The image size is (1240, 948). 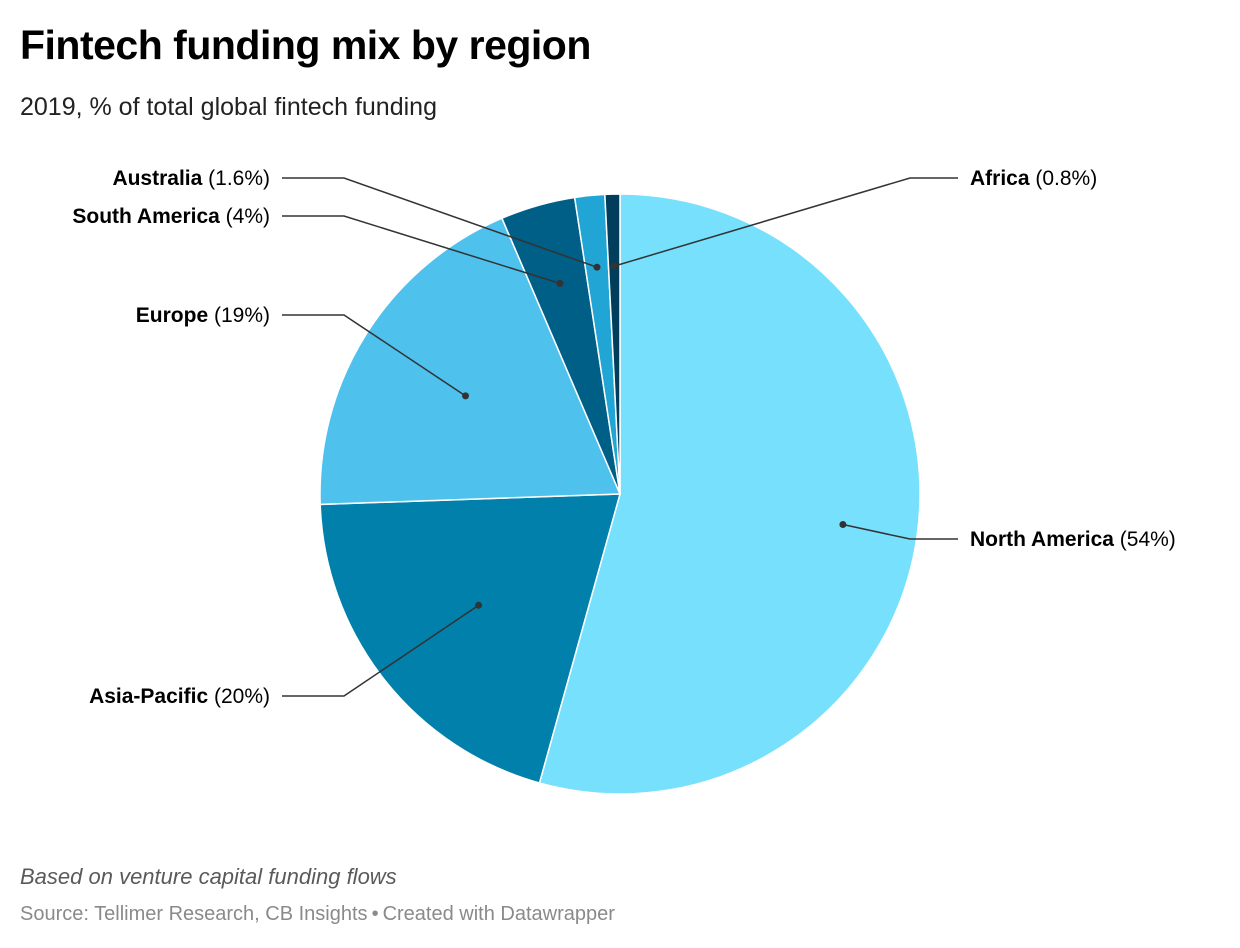 What do you see at coordinates (381, 650) in the screenshot?
I see `leader-line-asia-pacific` at bounding box center [381, 650].